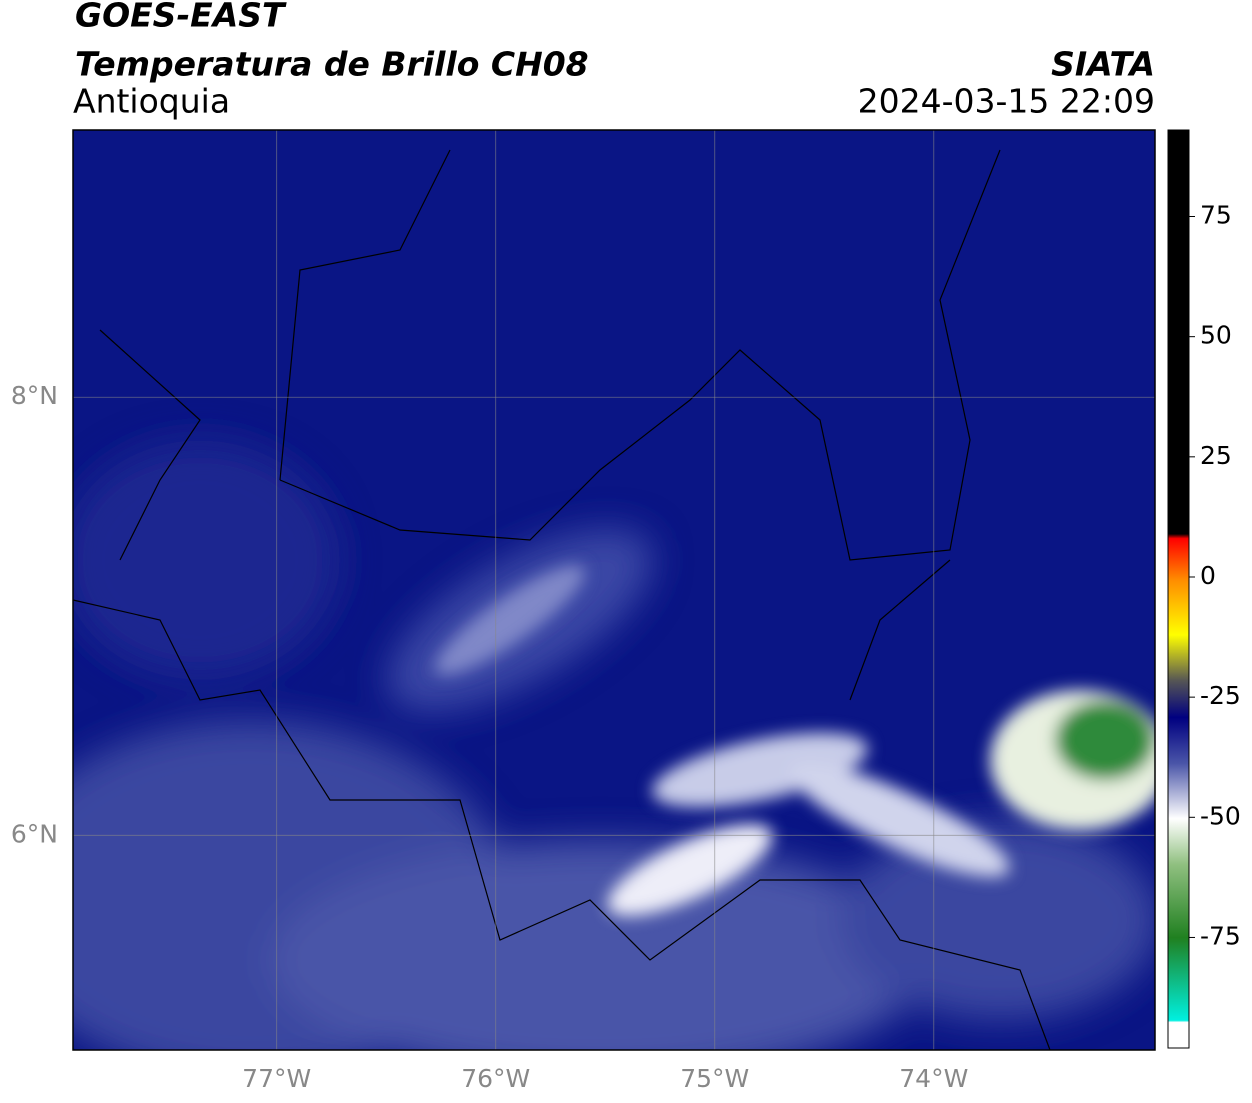 Image resolution: width=1252 pixels, height=1103 pixels. I want to click on datetime: 2024-03-15 22:09, so click(1006, 101).